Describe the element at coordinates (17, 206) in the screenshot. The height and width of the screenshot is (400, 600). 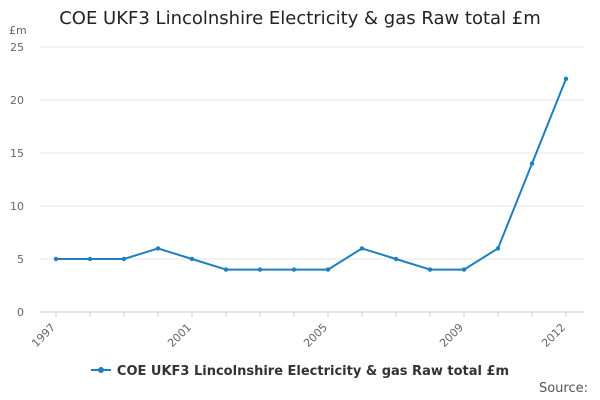
I see `y-tick-label: 10` at that location.